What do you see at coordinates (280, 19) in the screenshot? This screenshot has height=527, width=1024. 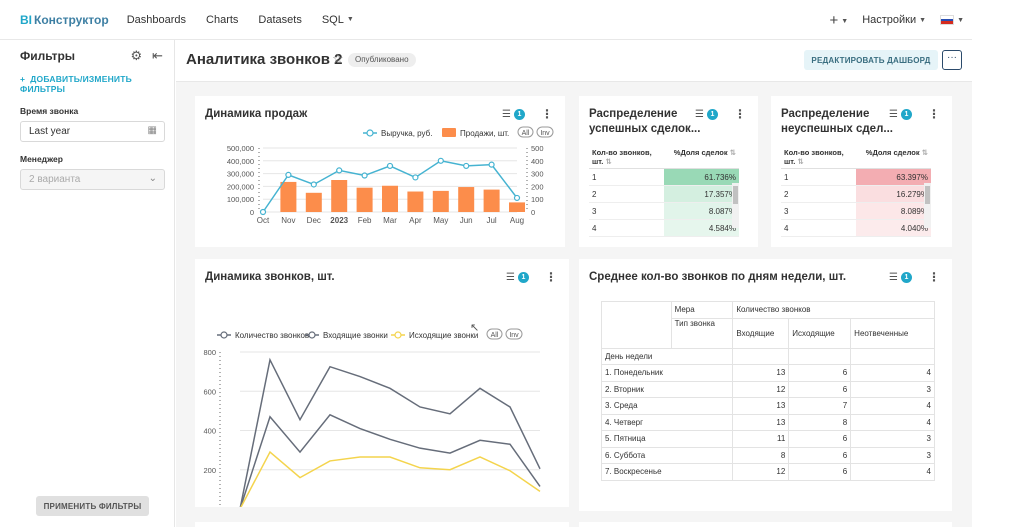 I see `nav-datasets: Datasets` at bounding box center [280, 19].